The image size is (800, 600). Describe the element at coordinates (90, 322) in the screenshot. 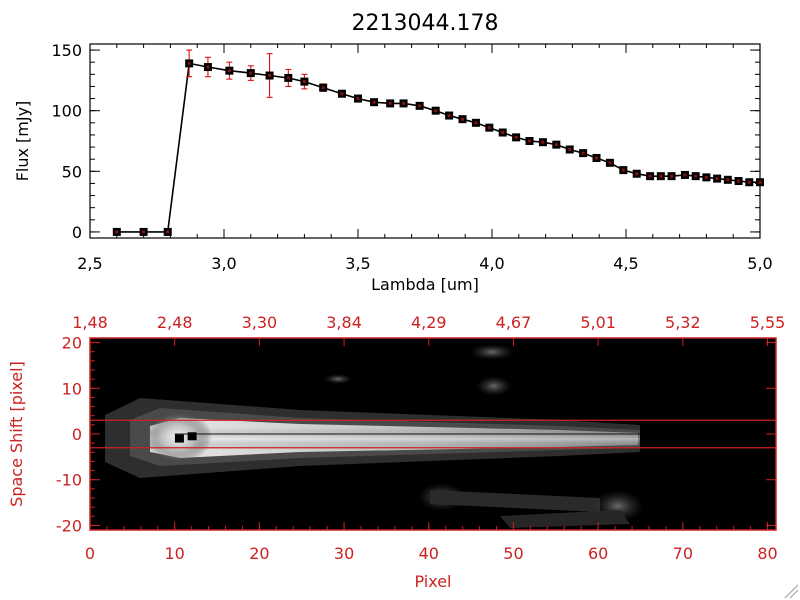

I see `wavelength-tick-label: 1,48` at that location.